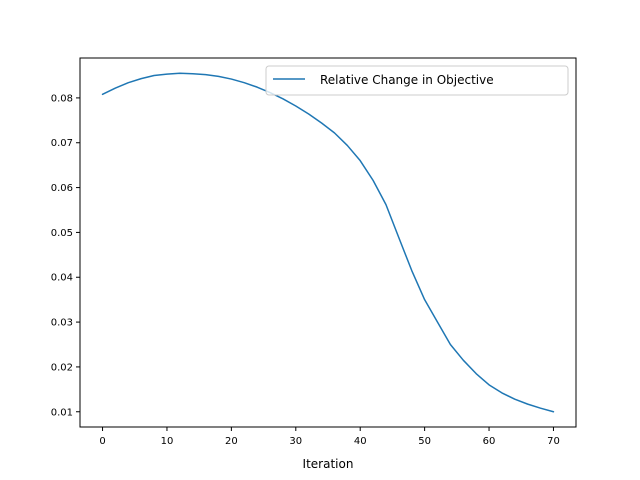  Describe the element at coordinates (407, 80) in the screenshot. I see `legend-label: Relative Change in Objective` at that location.